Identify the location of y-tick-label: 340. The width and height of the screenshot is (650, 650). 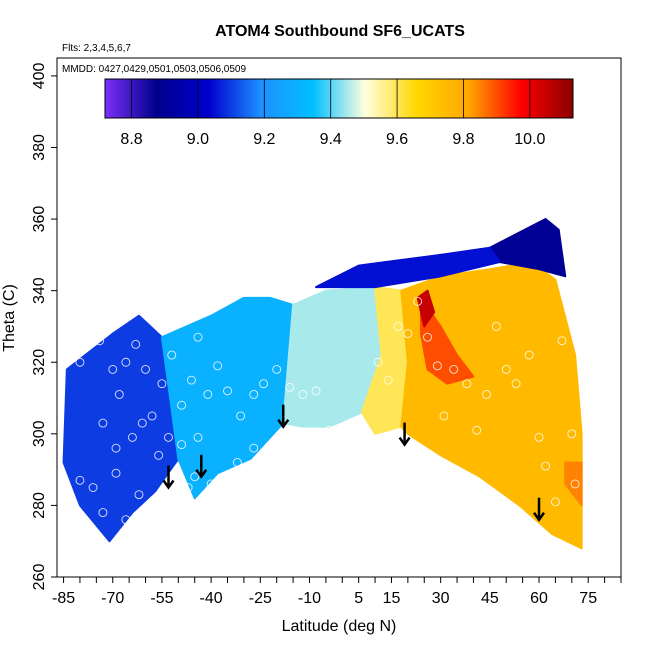
(39, 290).